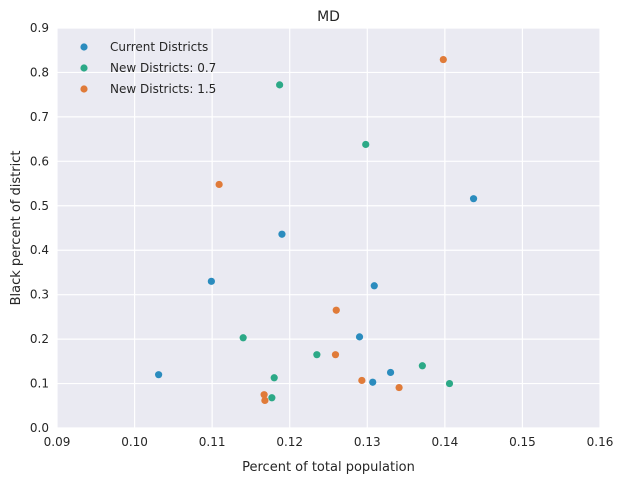 The image size is (624, 483). What do you see at coordinates (329, 442) in the screenshot?
I see `x-tick-labels: 0.09 0.10 0.11 0.12 0.13 0.14 0.15 0.16` at bounding box center [329, 442].